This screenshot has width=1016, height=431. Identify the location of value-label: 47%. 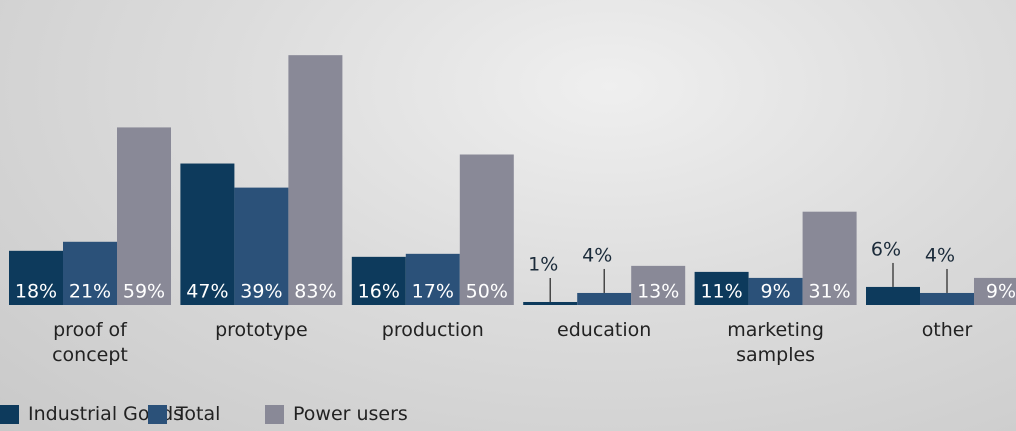
(207, 292).